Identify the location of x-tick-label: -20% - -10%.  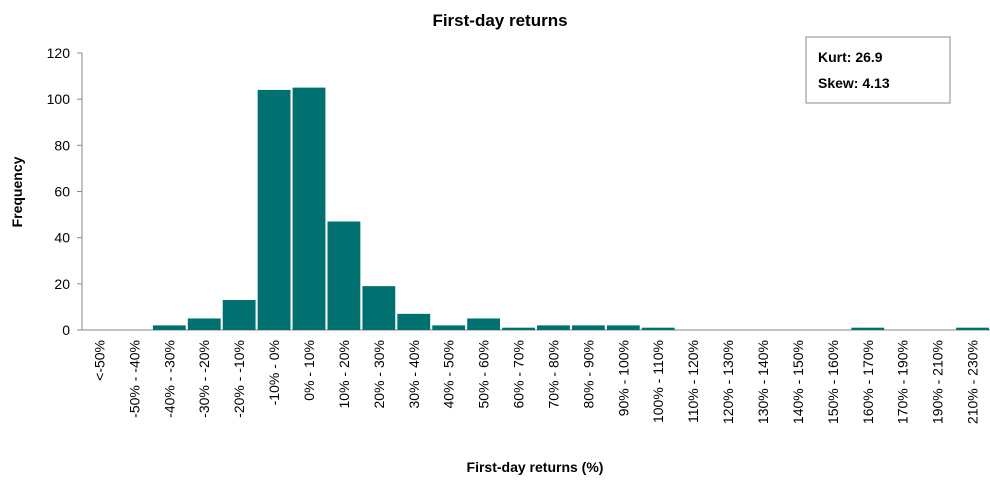
(239, 379).